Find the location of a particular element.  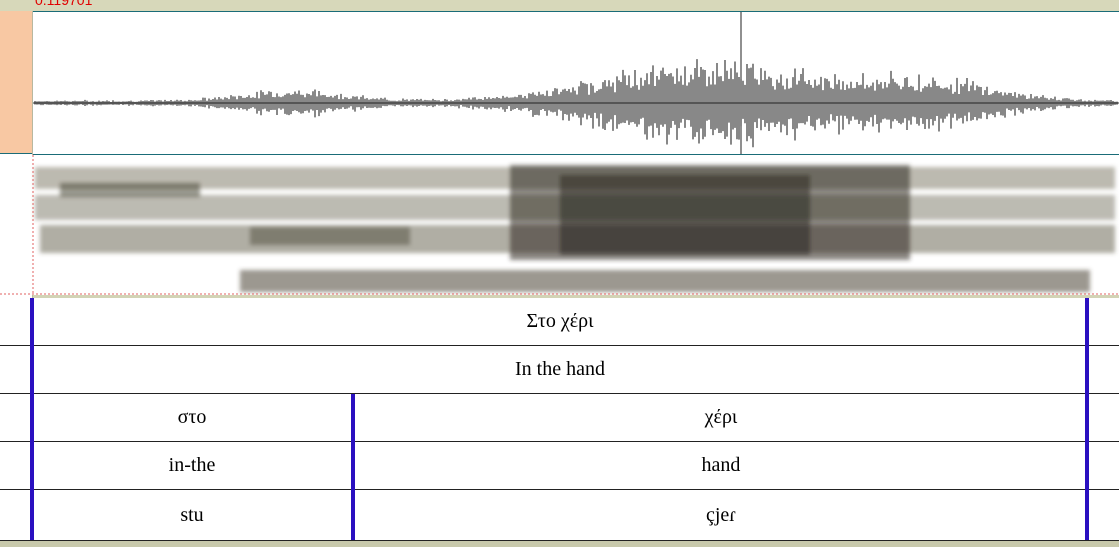

segment-text: in-the is located at coordinates (192, 465).